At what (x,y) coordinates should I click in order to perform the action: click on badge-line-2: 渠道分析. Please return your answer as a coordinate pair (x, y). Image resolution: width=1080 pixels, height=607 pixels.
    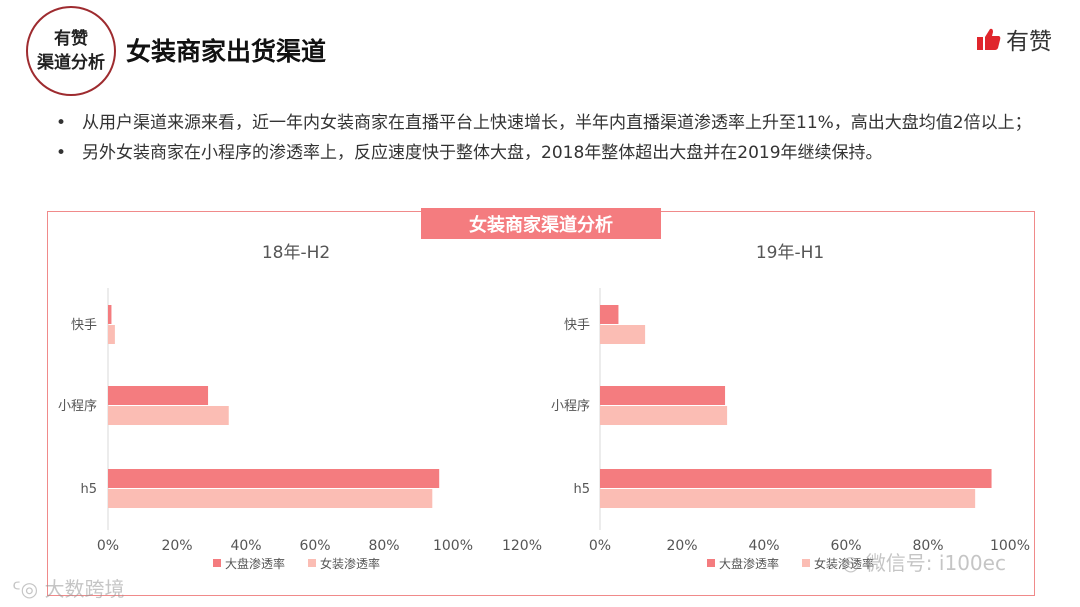
    Looking at the image, I should click on (71, 63).